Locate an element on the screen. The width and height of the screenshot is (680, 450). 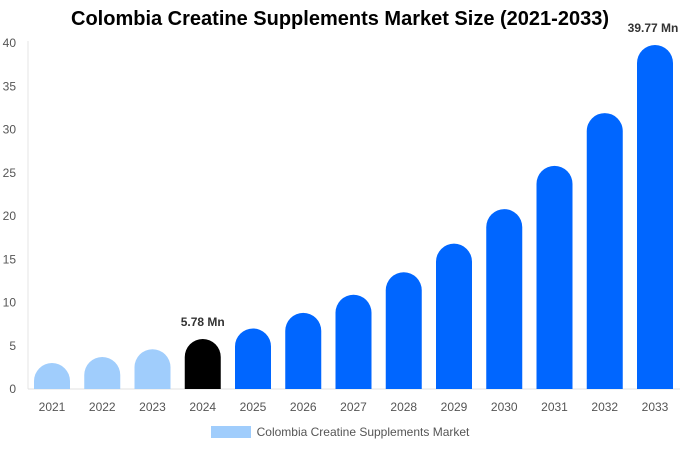
x-tick-label: 2032 is located at coordinates (604, 407).